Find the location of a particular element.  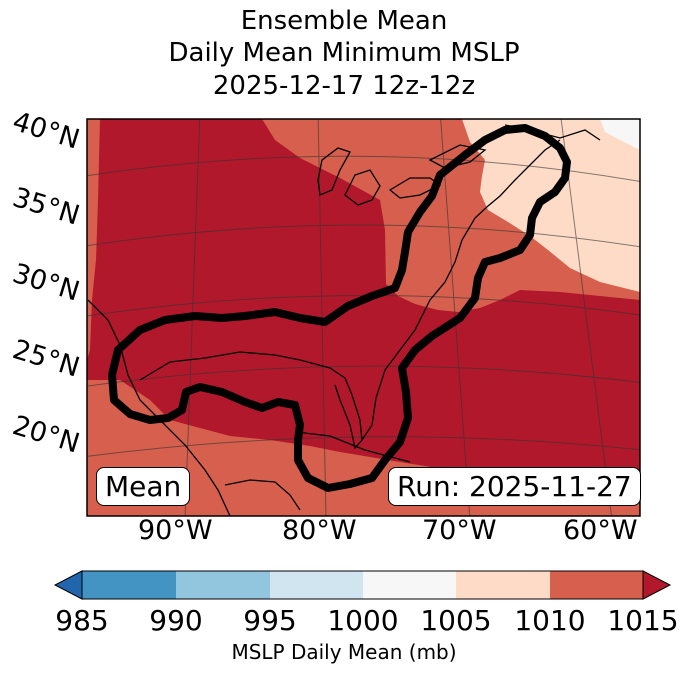

colorbar-tick-985: 985 is located at coordinates (82, 620).